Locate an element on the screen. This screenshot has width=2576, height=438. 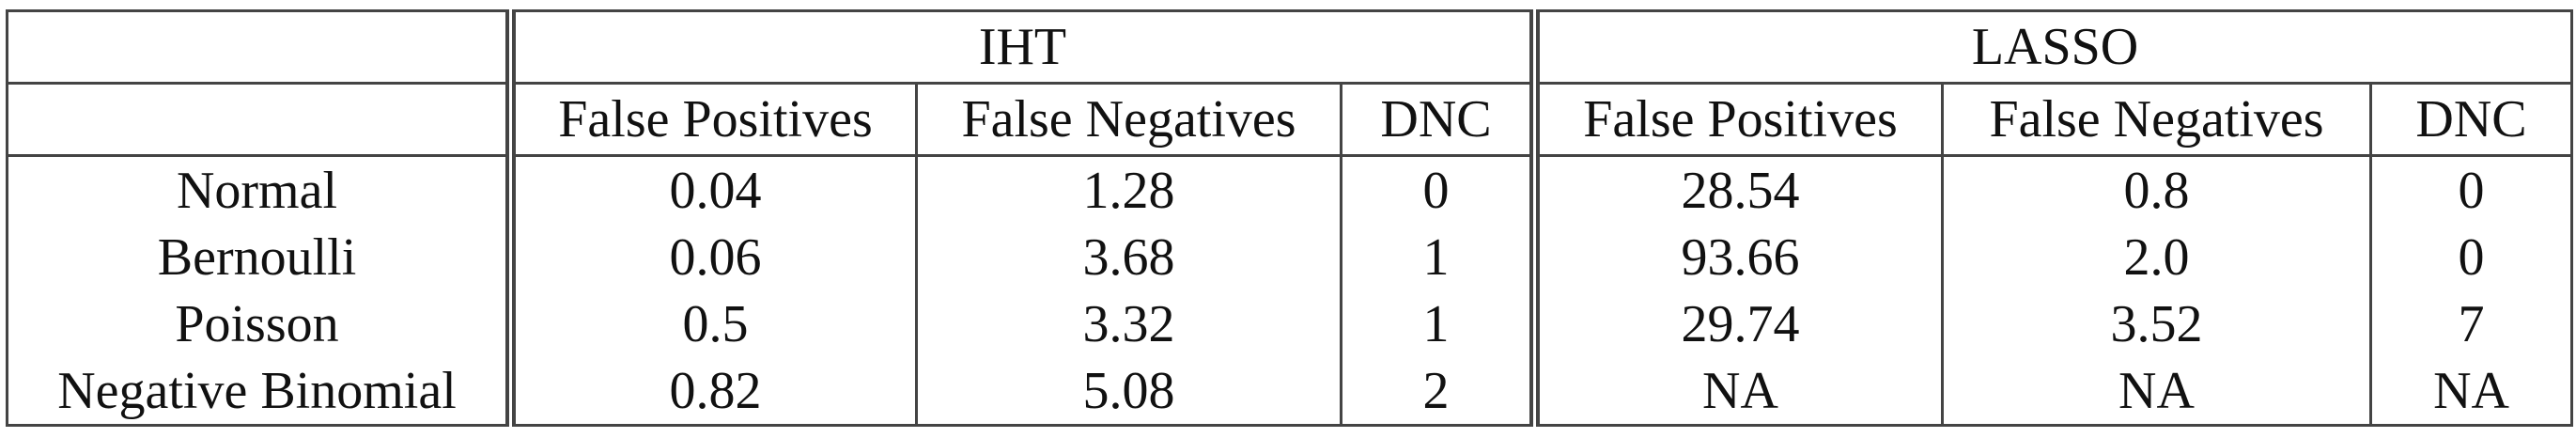
table-cell: 7 is located at coordinates (2470, 324).